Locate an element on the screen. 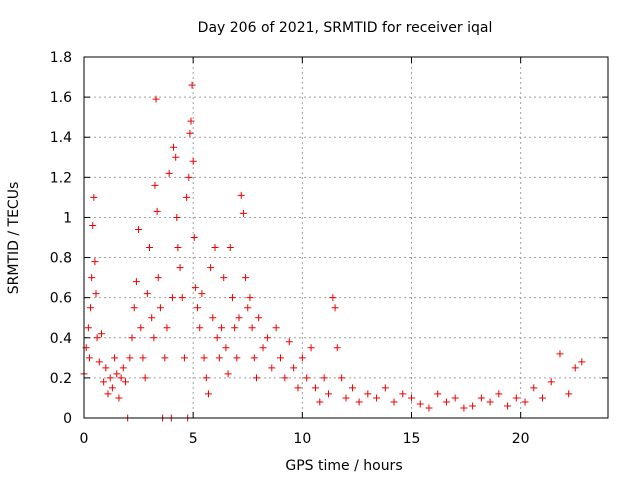  y-tick-label: 1.6 is located at coordinates (61, 98).